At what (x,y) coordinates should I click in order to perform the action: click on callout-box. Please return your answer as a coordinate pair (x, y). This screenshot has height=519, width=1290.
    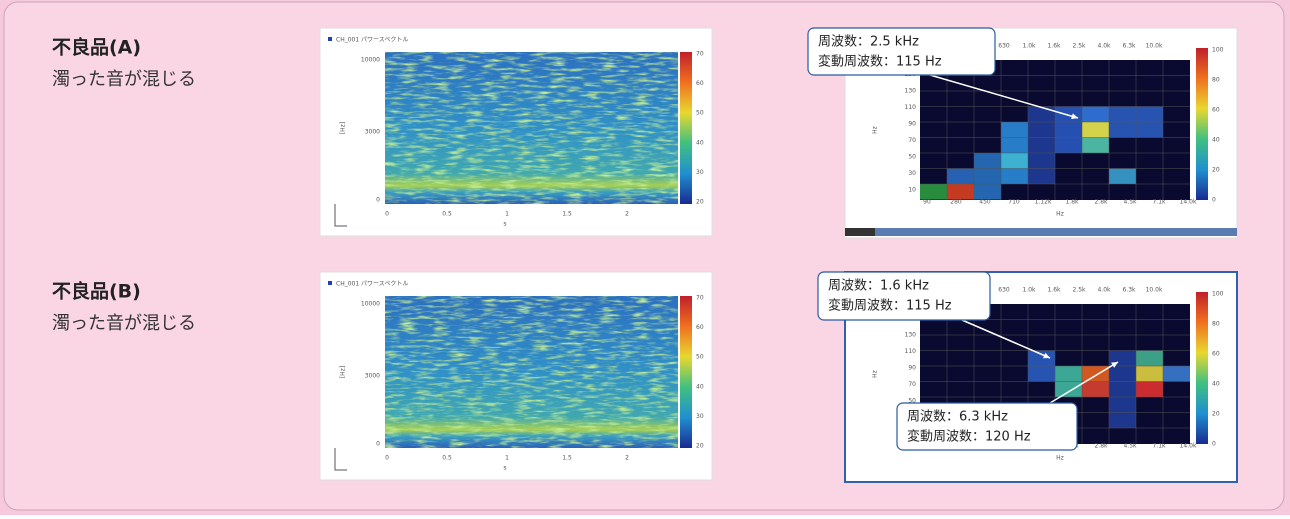
    Looking at the image, I should click on (901, 51).